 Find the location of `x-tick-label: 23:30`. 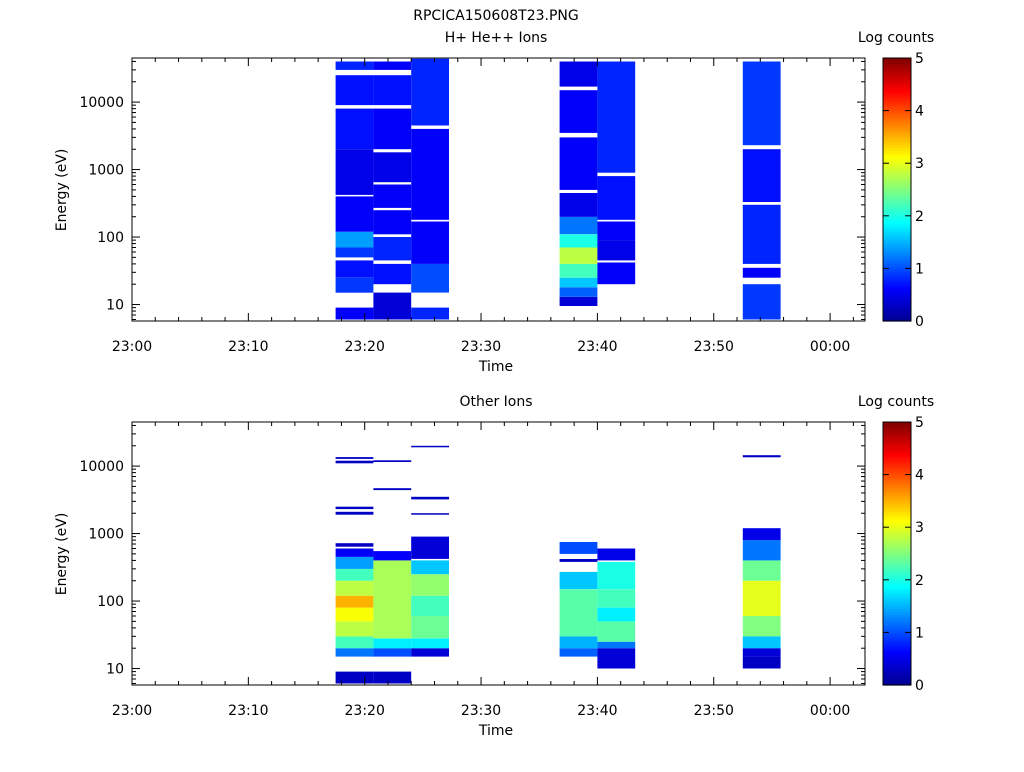

x-tick-label: 23:30 is located at coordinates (481, 711).